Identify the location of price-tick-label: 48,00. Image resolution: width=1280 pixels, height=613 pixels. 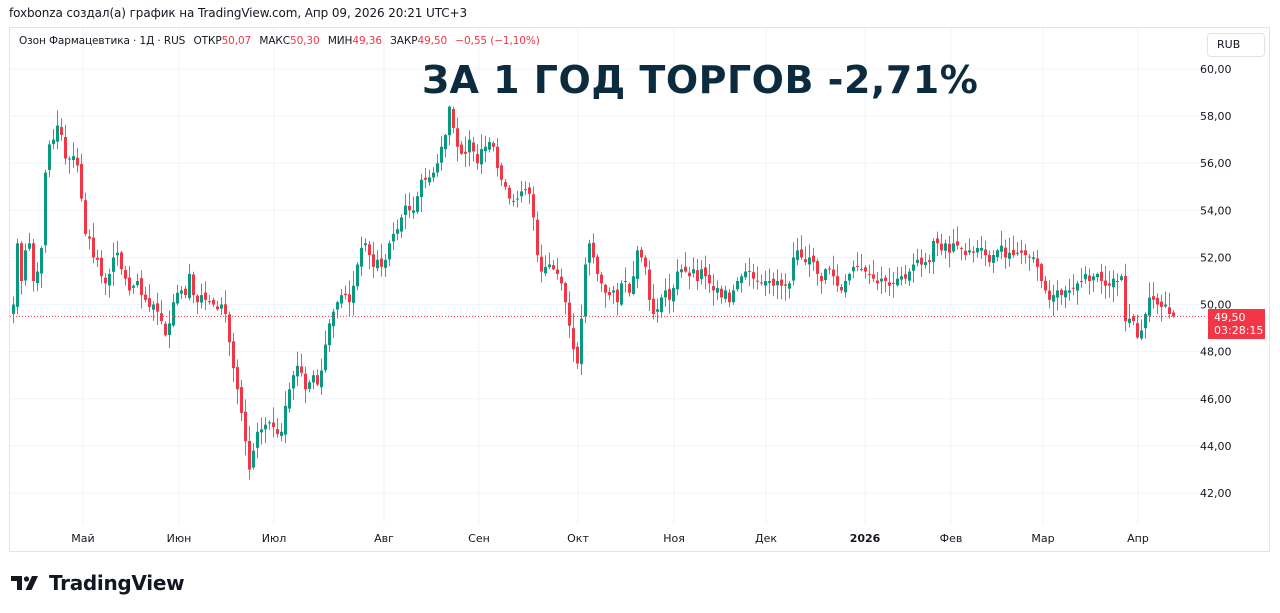
(1216, 352).